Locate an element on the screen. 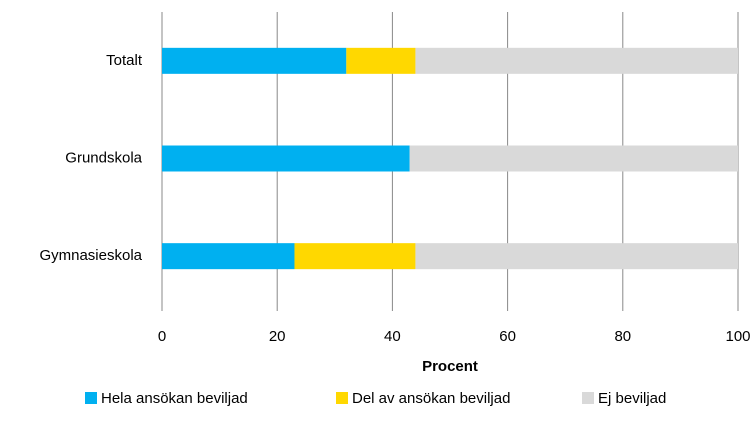  legend-label: Hela ansökan beviljad is located at coordinates (174, 398).